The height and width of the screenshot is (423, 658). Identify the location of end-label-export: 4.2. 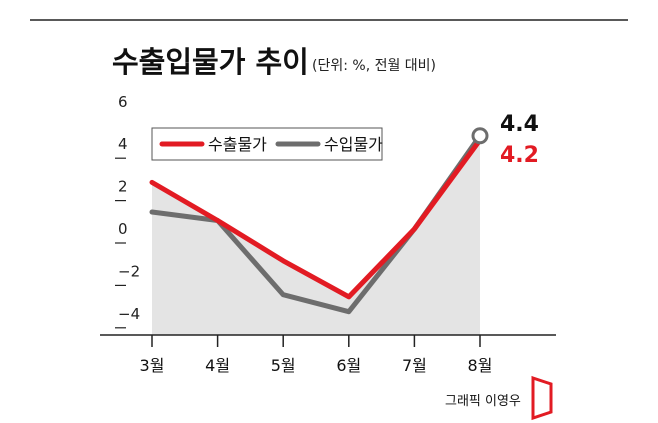
(519, 155).